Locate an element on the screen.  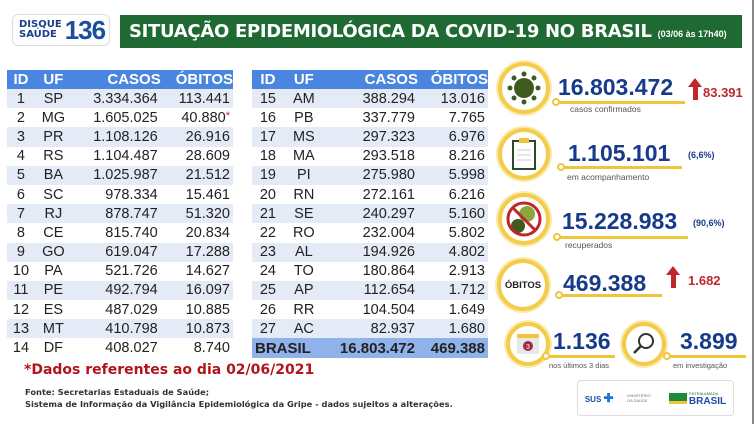
table-cell: 7.765 is located at coordinates (453, 117).